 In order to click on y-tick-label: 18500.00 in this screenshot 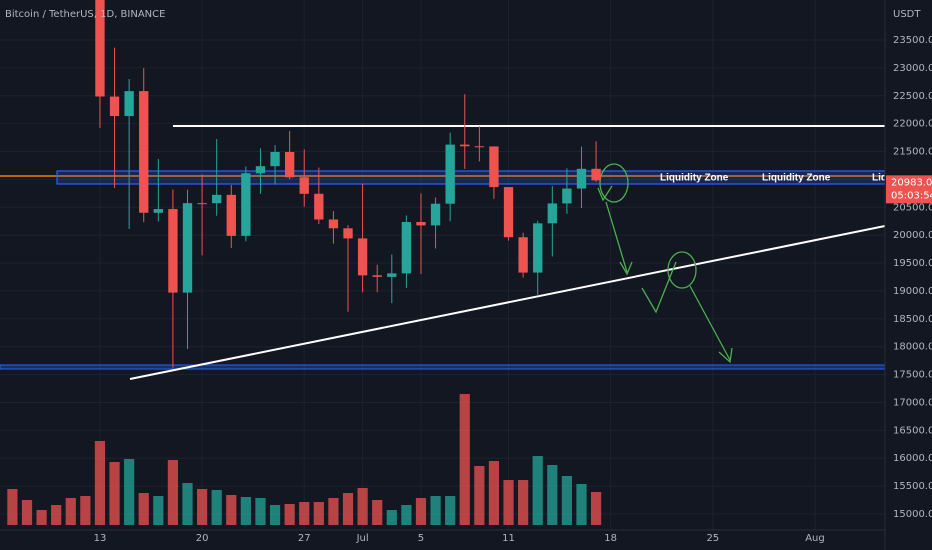, I will do `click(912, 319)`.